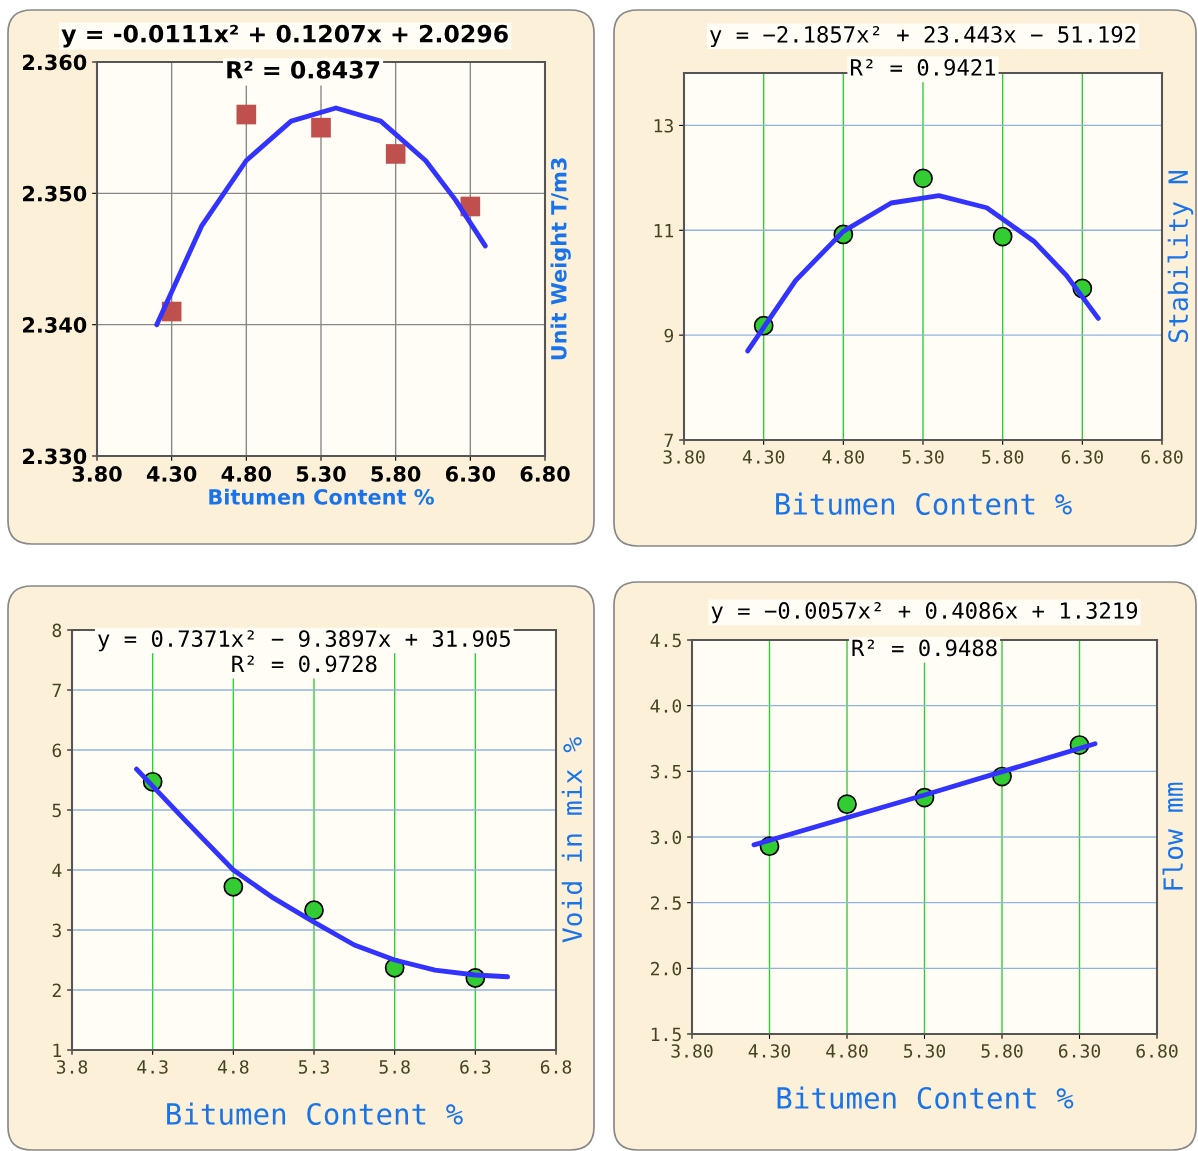  I want to click on chart-subtitle: R² = 0.9488, so click(924, 648).